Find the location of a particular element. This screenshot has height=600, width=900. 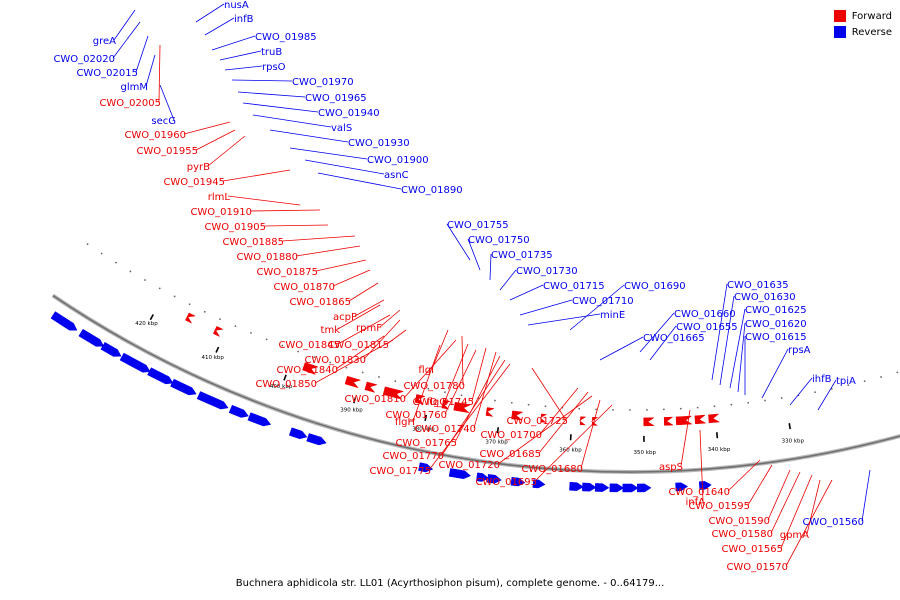

gene-label: minE is located at coordinates (612, 315).